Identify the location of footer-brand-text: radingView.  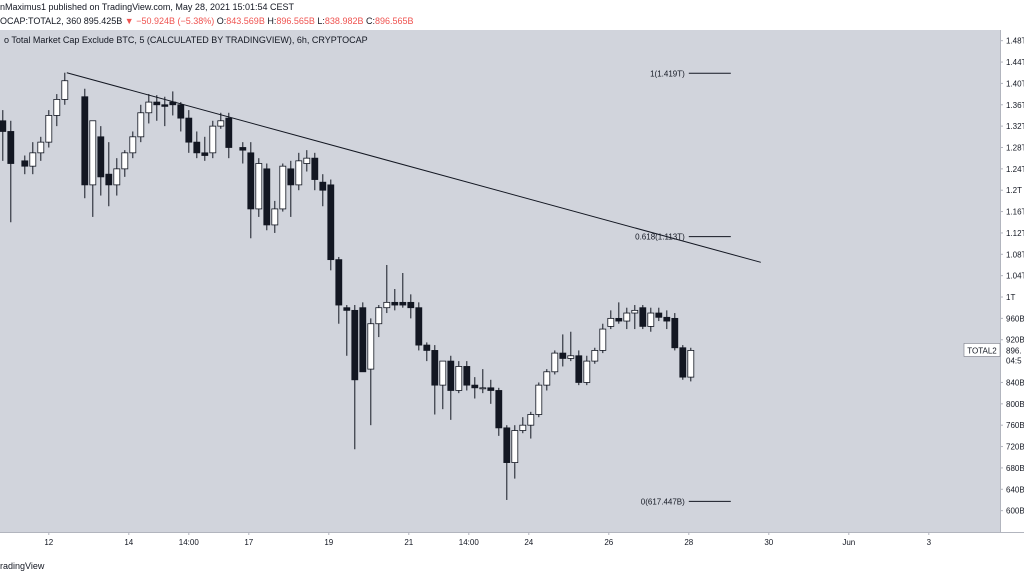
(22, 566).